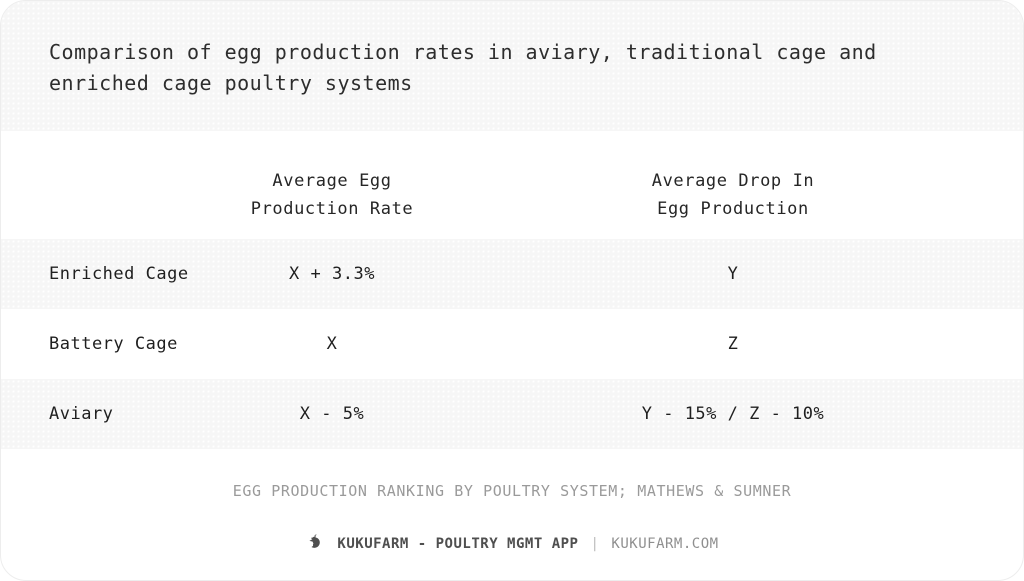 Image resolution: width=1024 pixels, height=581 pixels. Describe the element at coordinates (119, 274) in the screenshot. I see `row-label: Enriched Cage` at that location.